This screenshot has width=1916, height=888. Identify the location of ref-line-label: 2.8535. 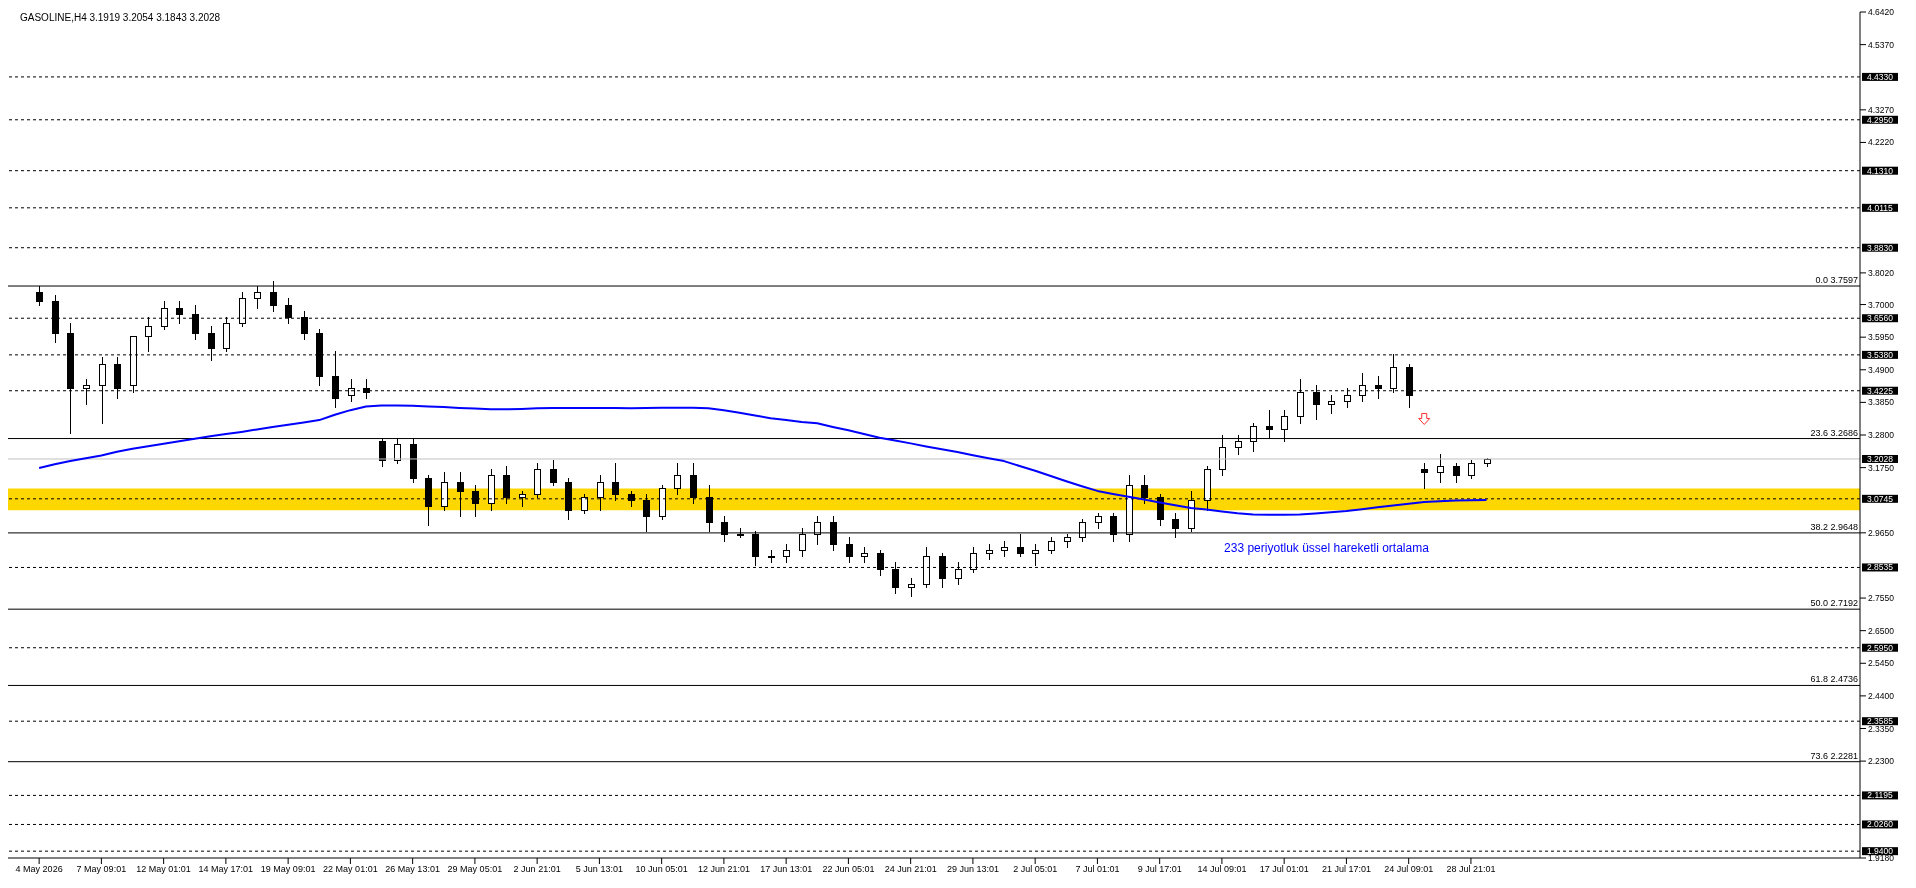
(1880, 567).